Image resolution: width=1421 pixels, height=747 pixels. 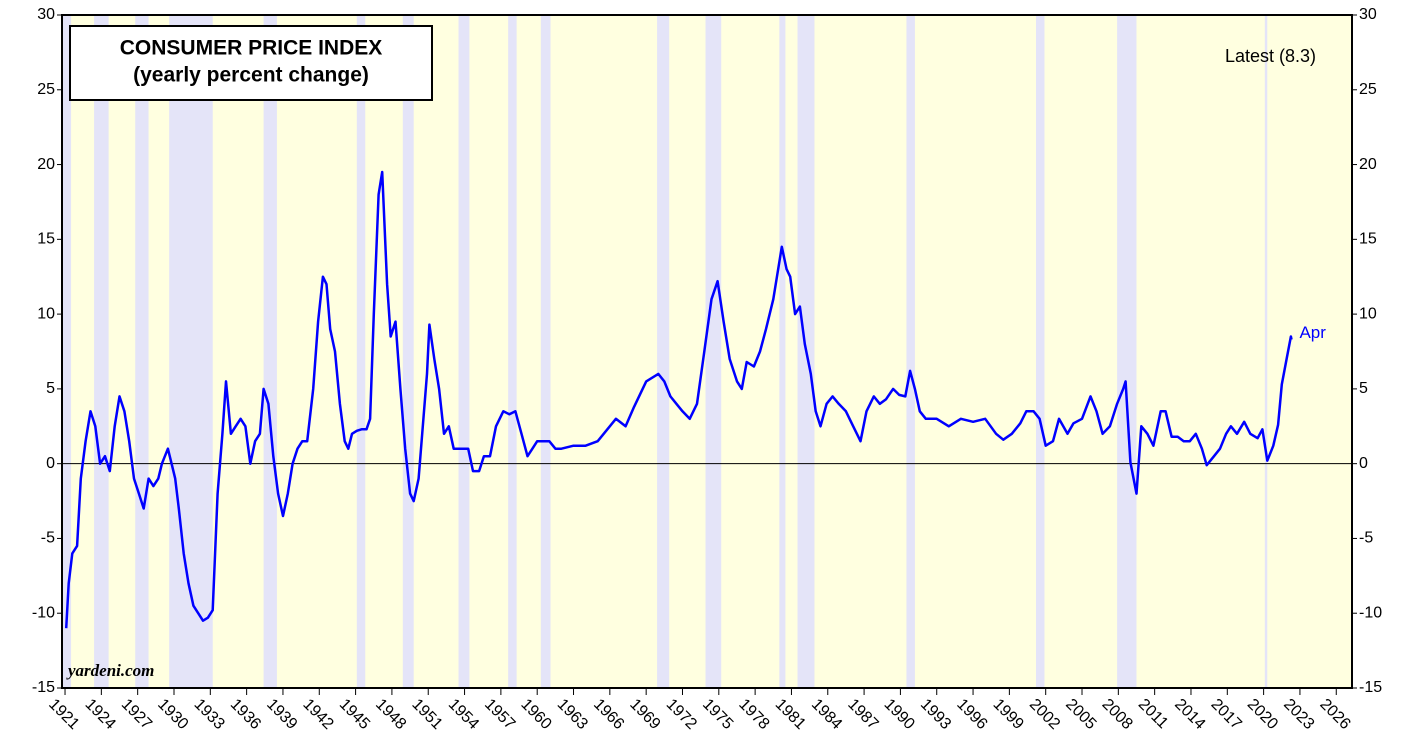 I want to click on y2-tick-label: 10, so click(x=1368, y=313).